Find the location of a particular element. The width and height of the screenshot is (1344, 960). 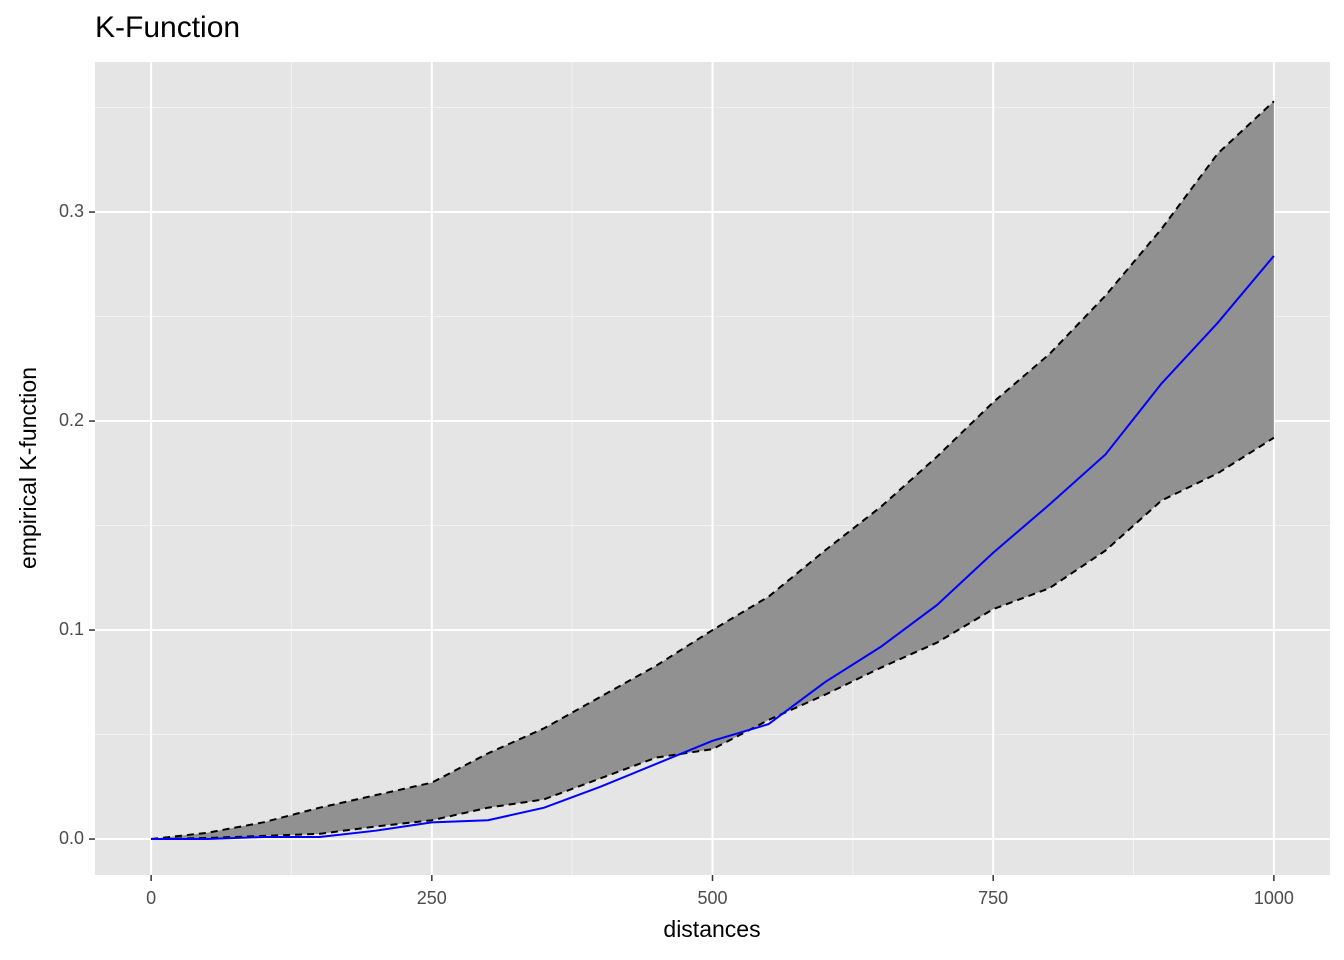

y-tick-label: 0.3 is located at coordinates (71, 211).